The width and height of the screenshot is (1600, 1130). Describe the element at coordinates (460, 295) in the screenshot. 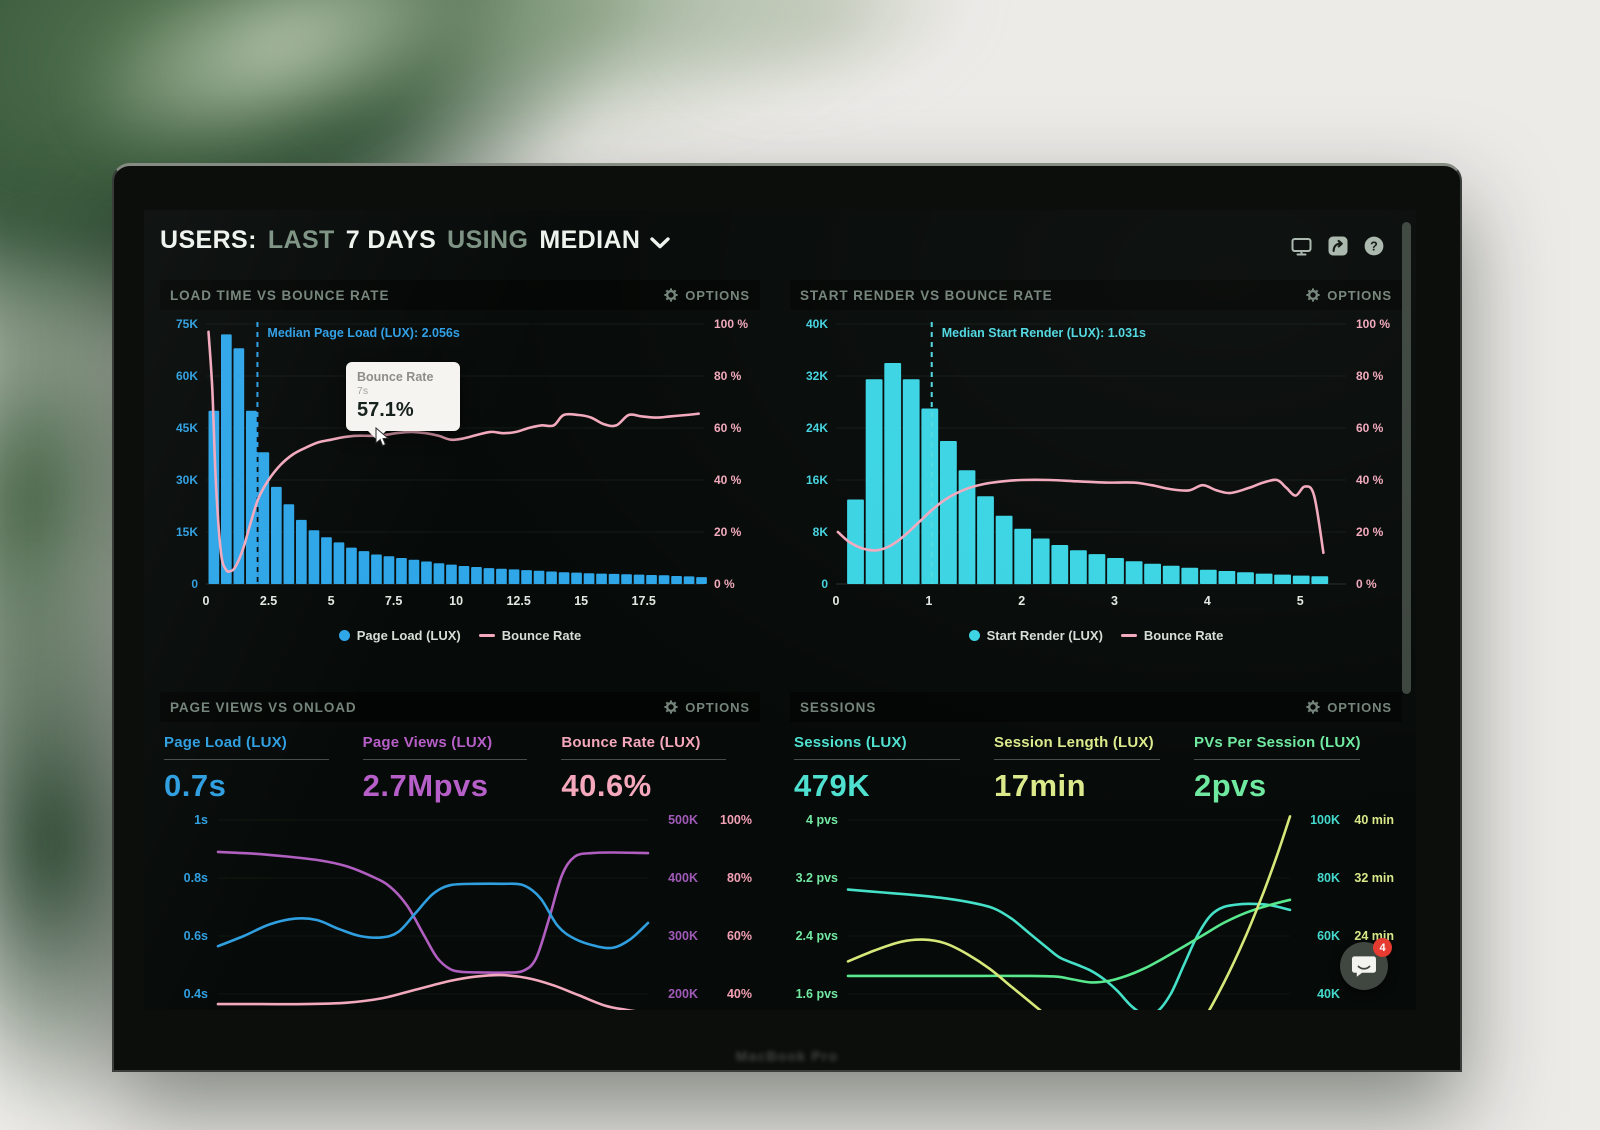

I see `panel-header: LOAD TIME VS BOUNCE RATE OPTIONS` at that location.